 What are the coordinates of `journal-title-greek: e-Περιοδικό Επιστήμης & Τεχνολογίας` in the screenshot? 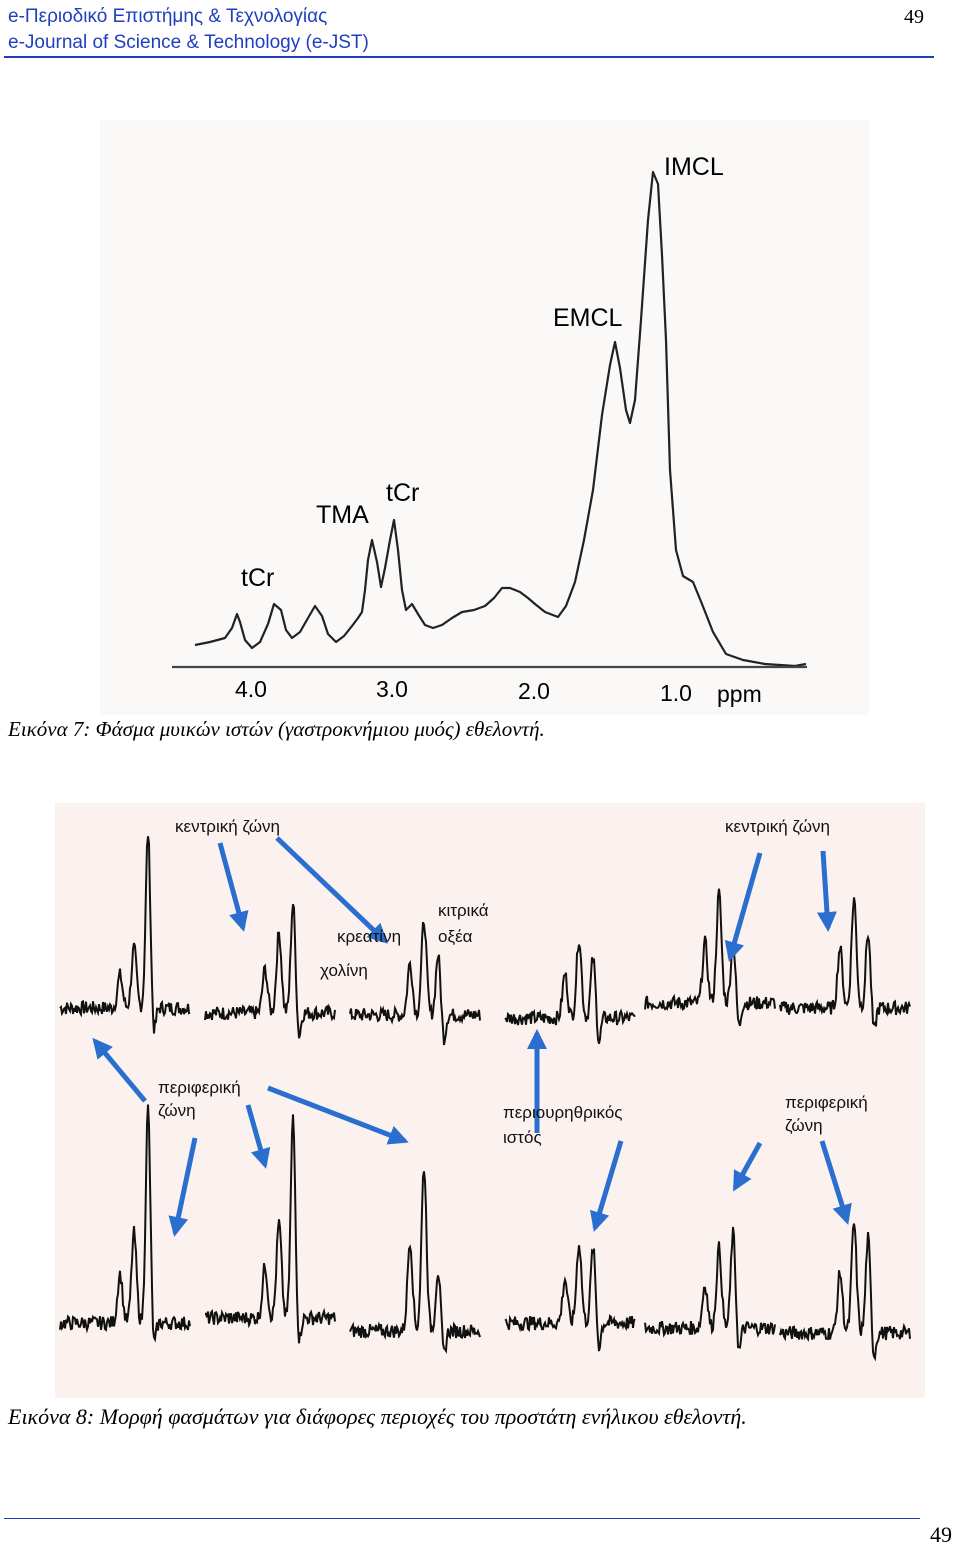 It's located at (168, 16).